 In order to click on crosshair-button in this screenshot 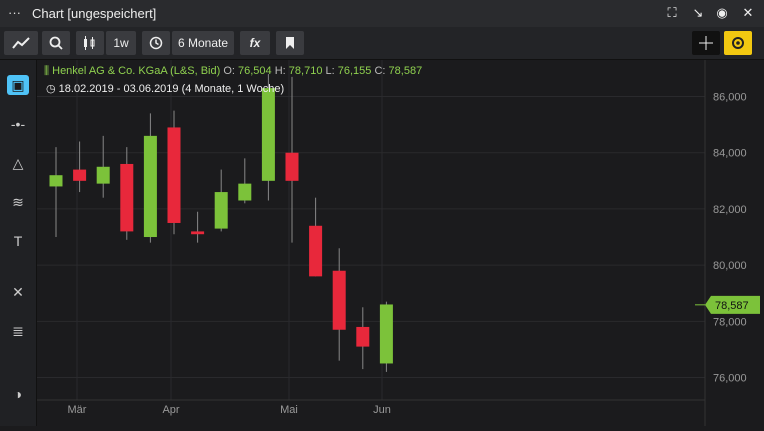, I will do `click(706, 43)`.